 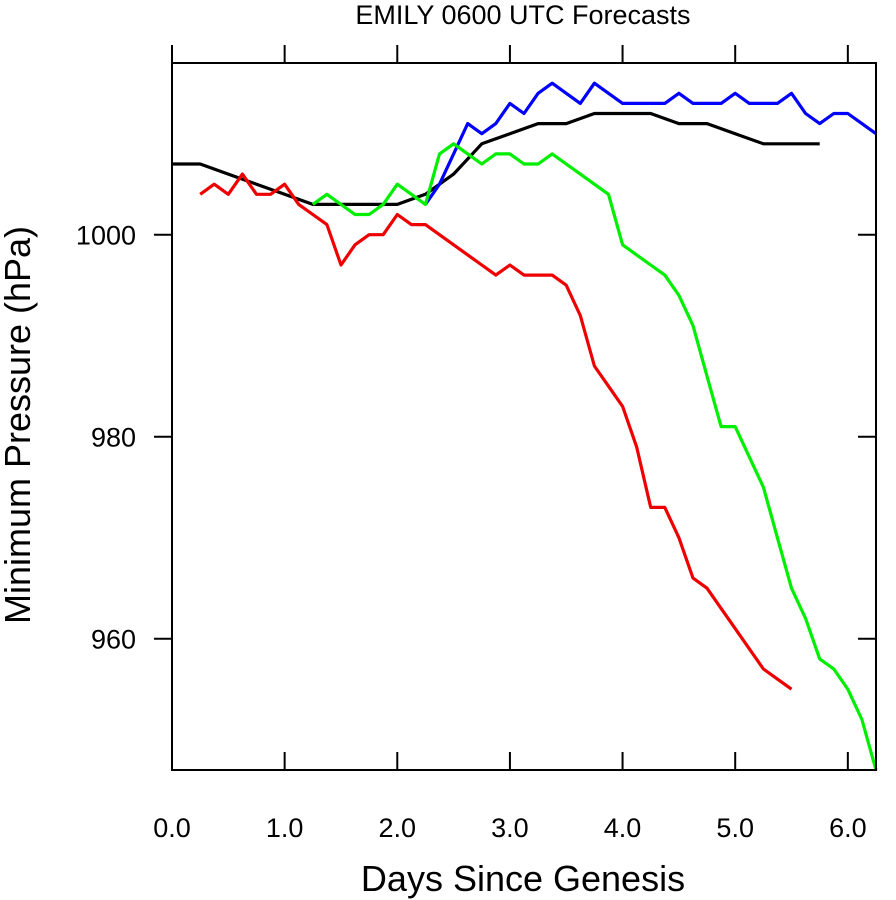 What do you see at coordinates (19, 425) in the screenshot?
I see `y-axis-title: Minimum Pressure (hPa)` at bounding box center [19, 425].